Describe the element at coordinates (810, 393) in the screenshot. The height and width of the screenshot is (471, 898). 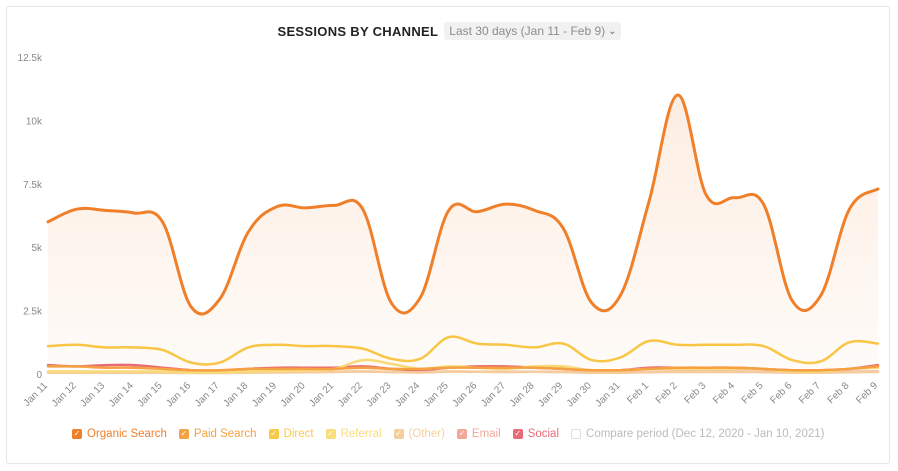
I see `x-tick-label: Feb 7` at that location.